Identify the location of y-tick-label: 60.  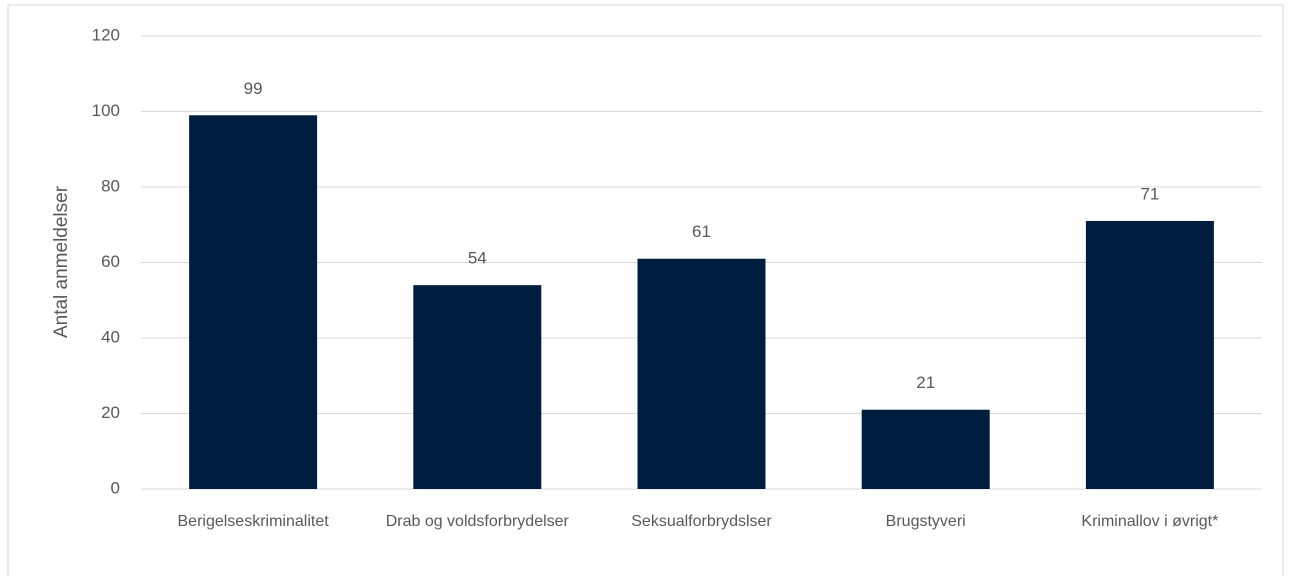
(110, 261).